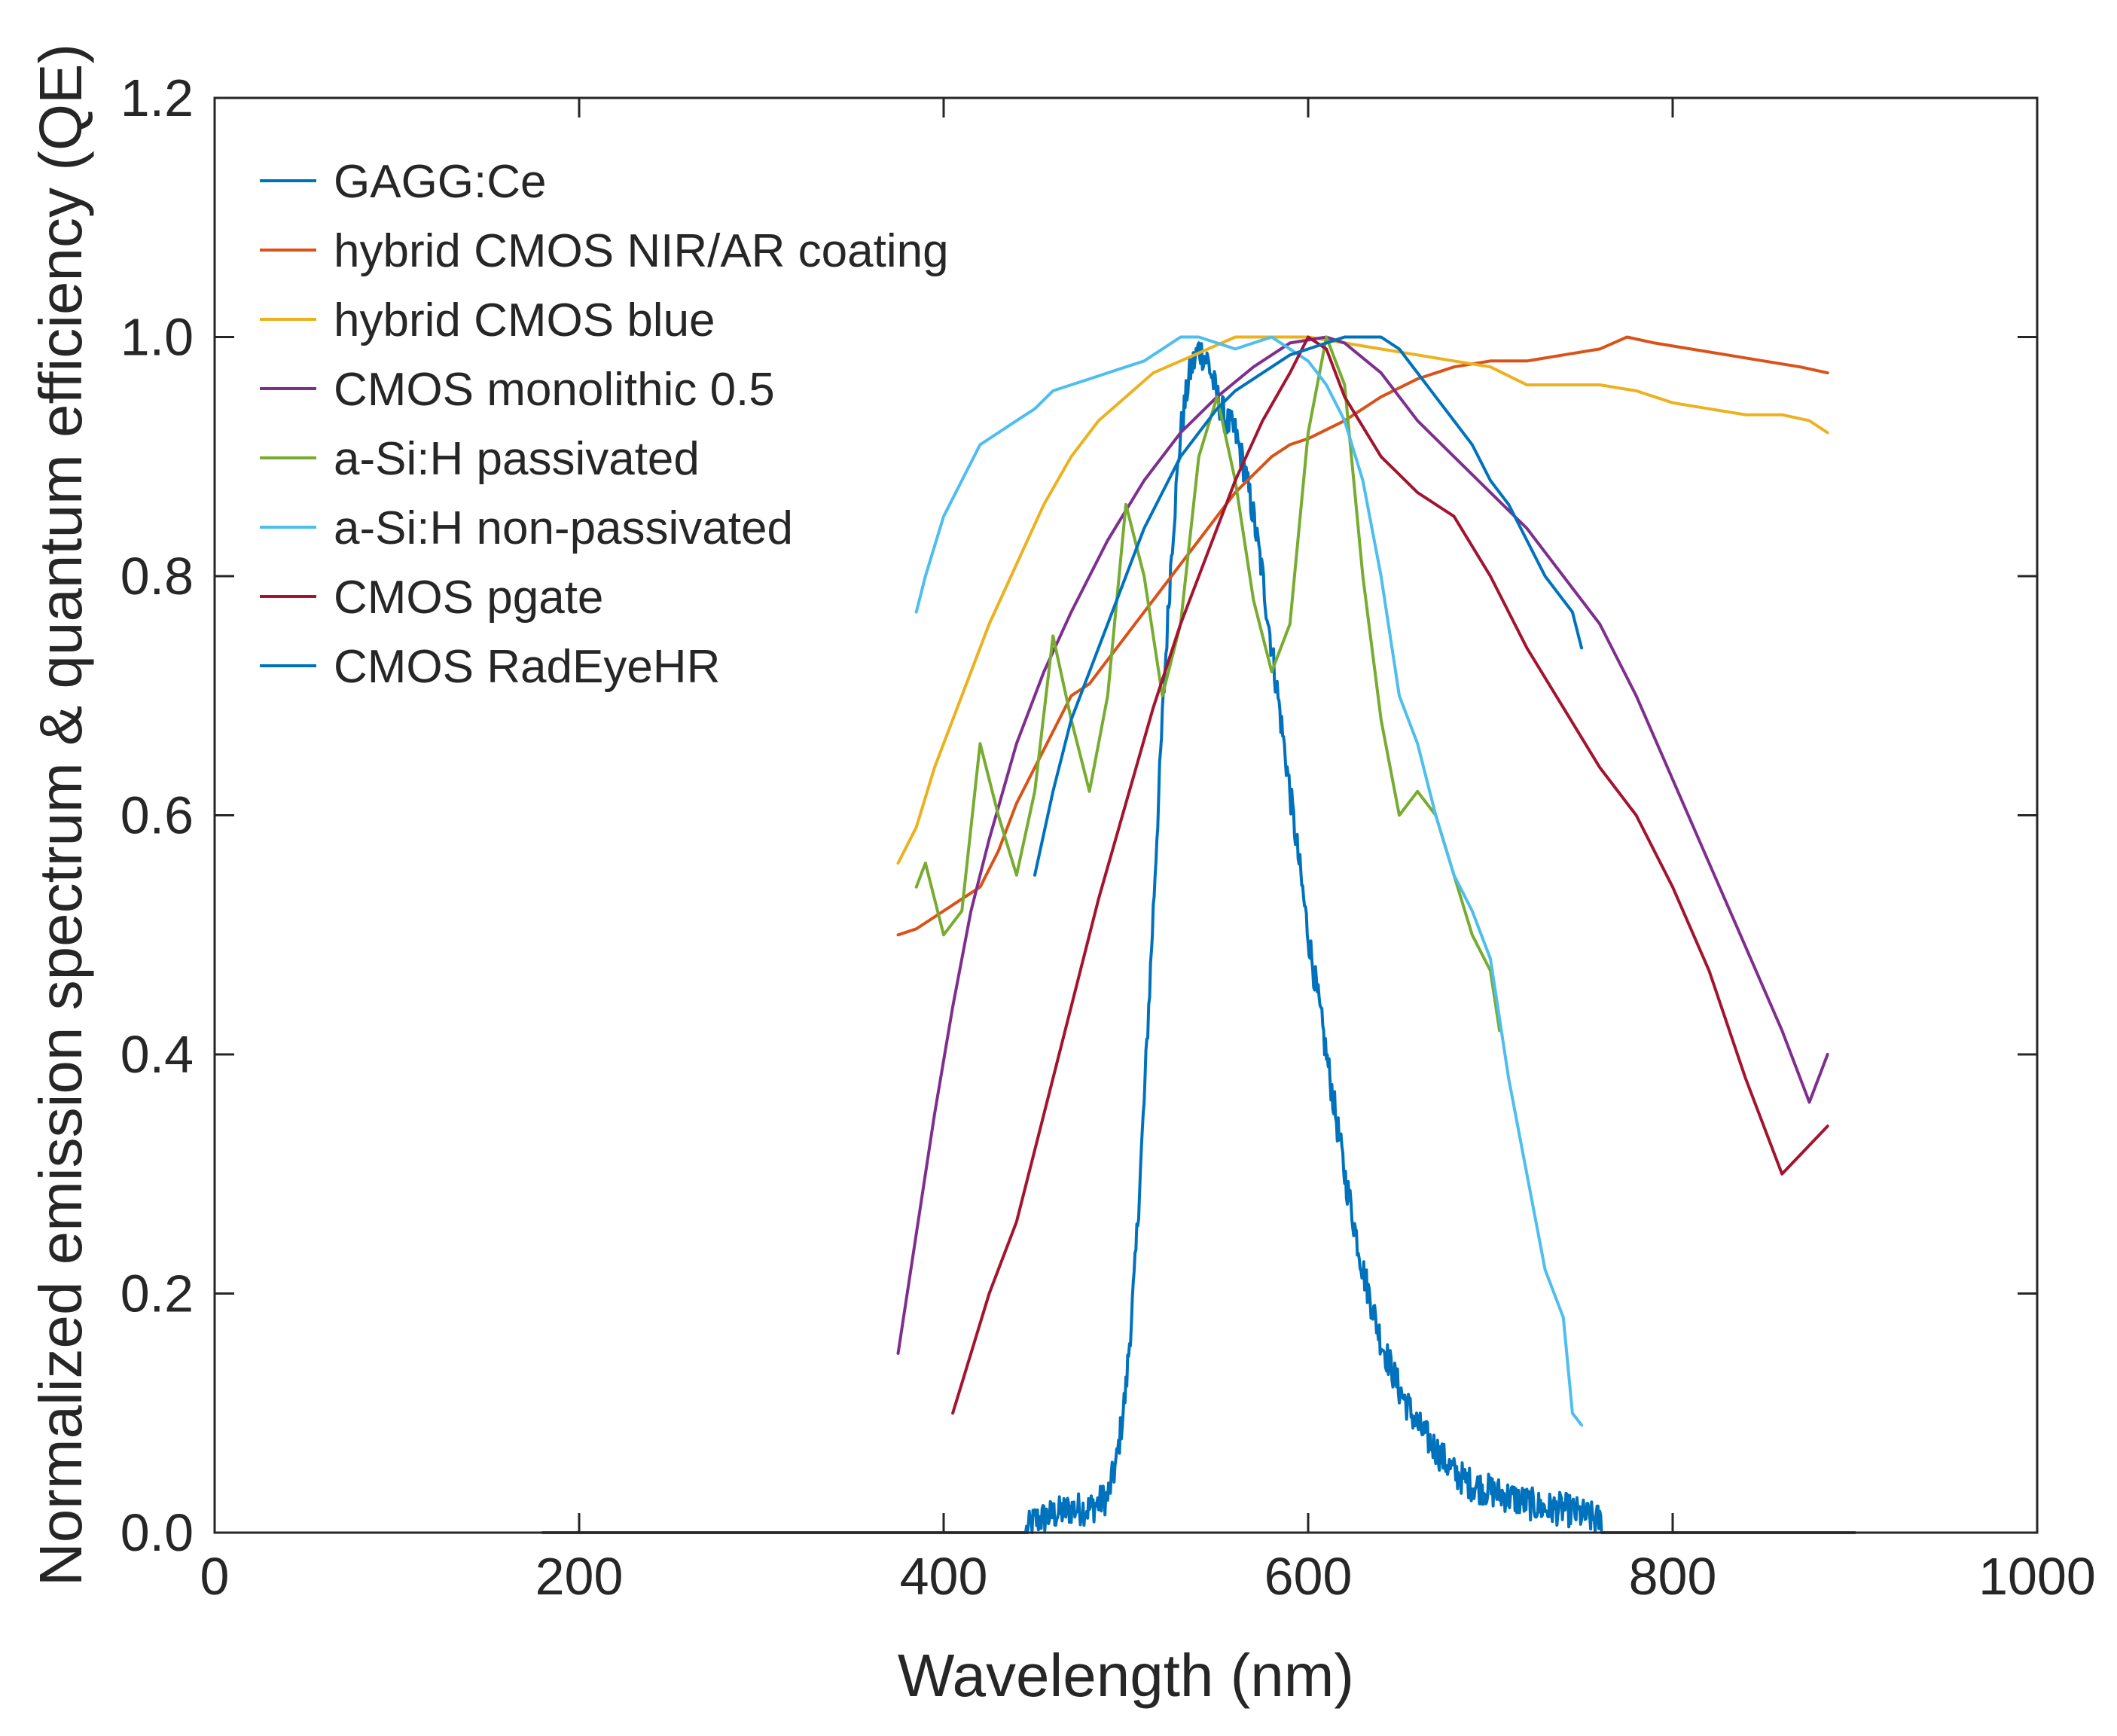 This screenshot has height=1736, width=2117. What do you see at coordinates (157, 1294) in the screenshot?
I see `y-tick-label: 0.2` at bounding box center [157, 1294].